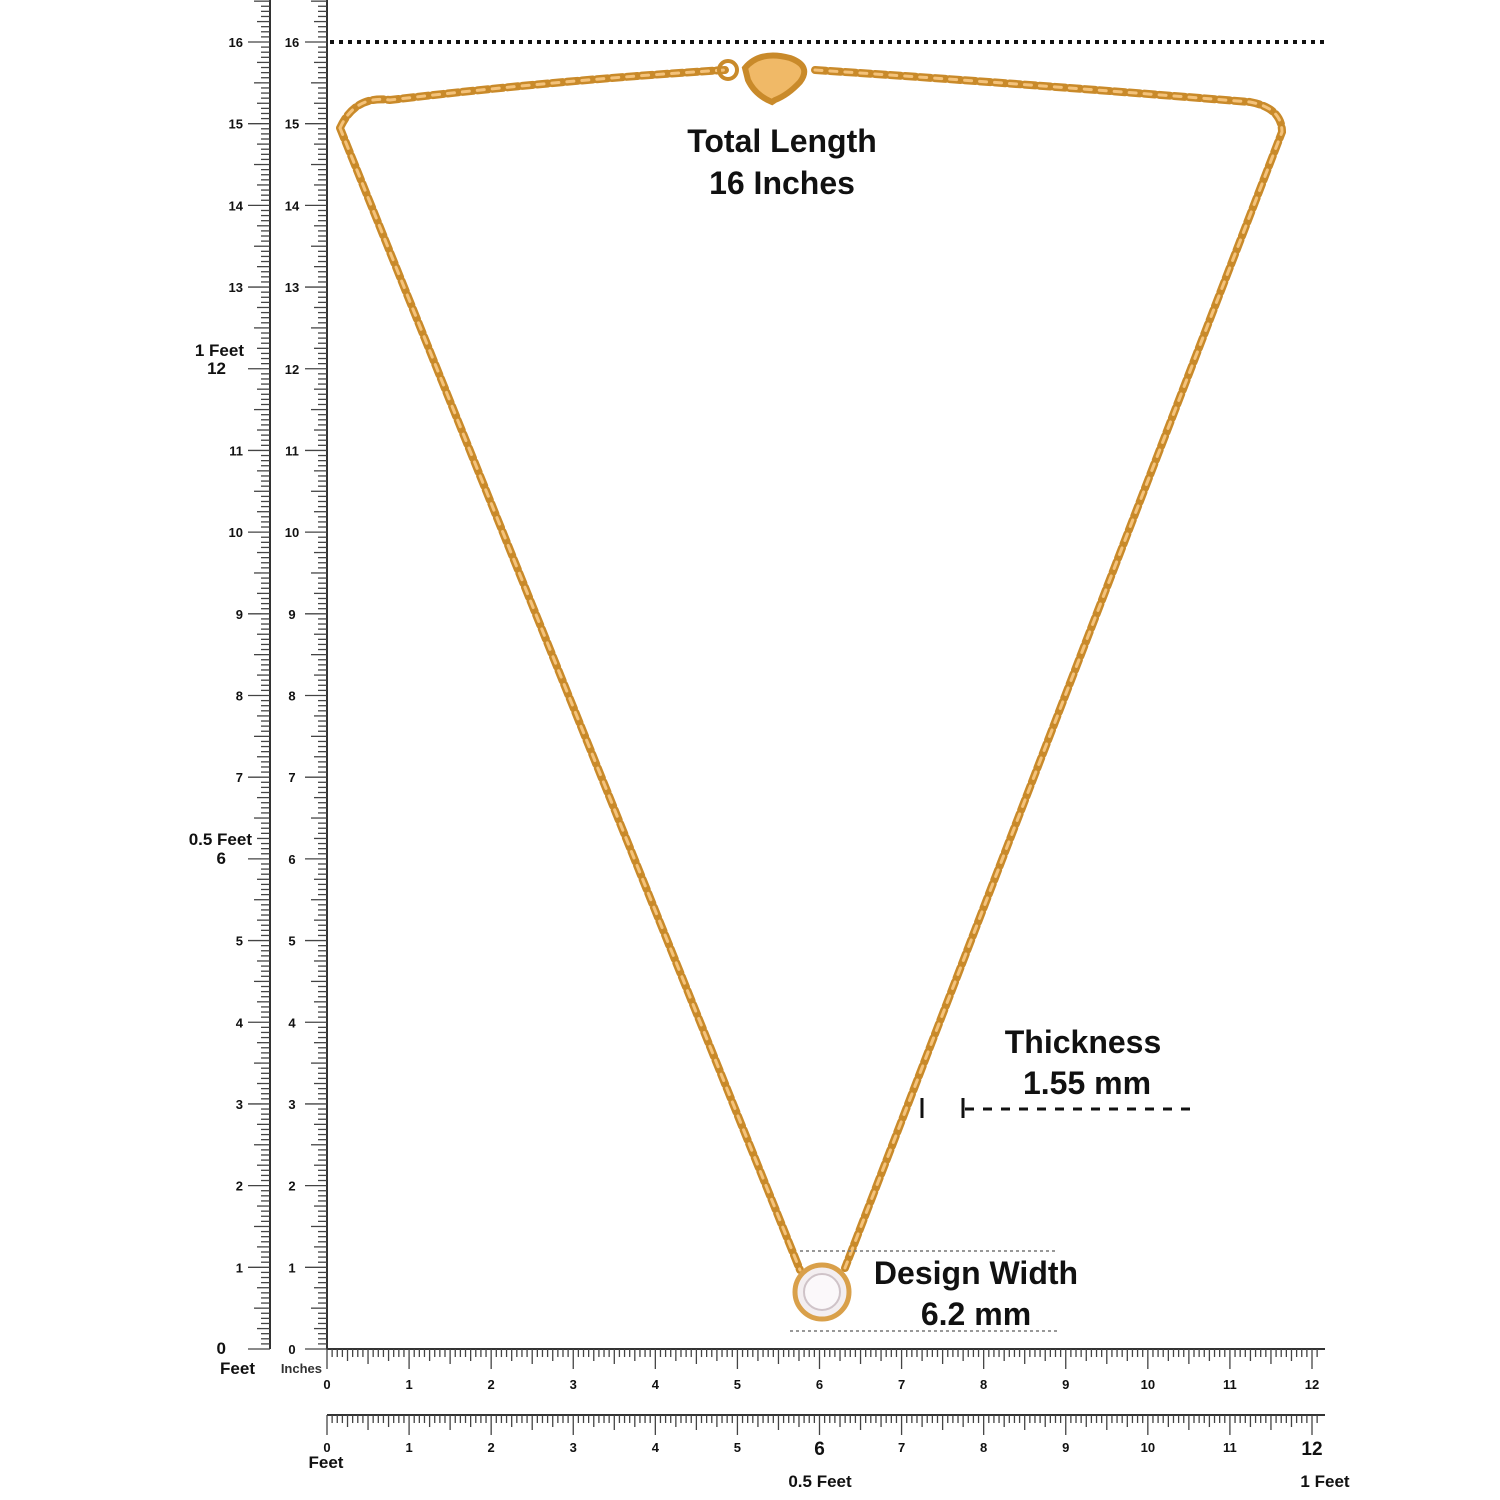 The width and height of the screenshot is (1500, 1500). I want to click on annotation-value: 6.2 mm, so click(976, 1314).